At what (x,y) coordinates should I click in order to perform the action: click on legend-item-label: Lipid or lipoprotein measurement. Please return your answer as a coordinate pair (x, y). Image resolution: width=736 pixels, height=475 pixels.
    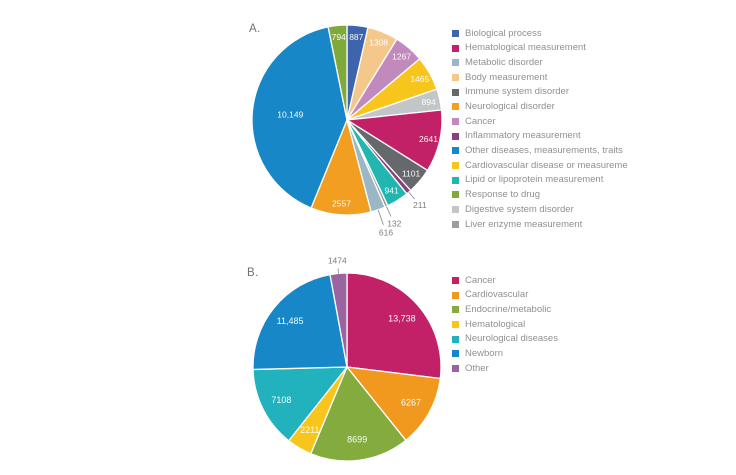
    Looking at the image, I should click on (534, 180).